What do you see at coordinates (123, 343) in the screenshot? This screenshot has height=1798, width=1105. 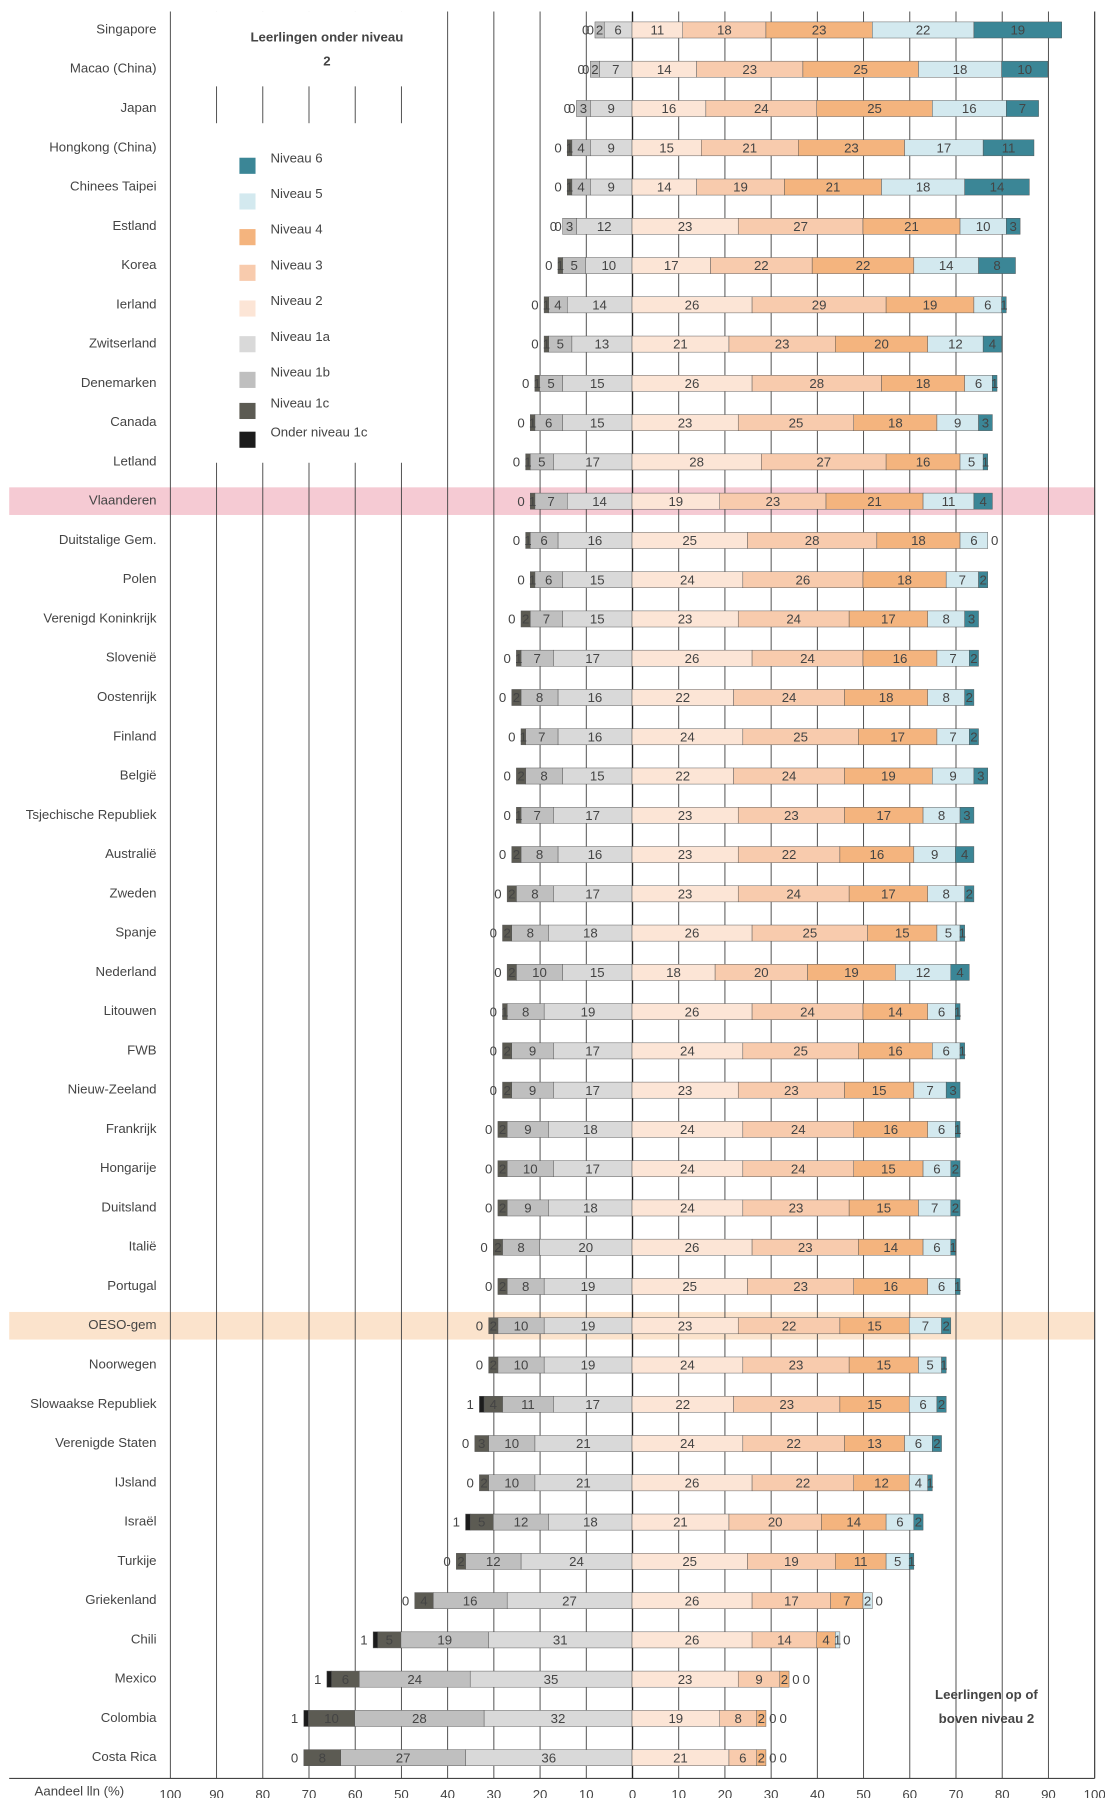 I see `category-label: Zwitserland` at bounding box center [123, 343].